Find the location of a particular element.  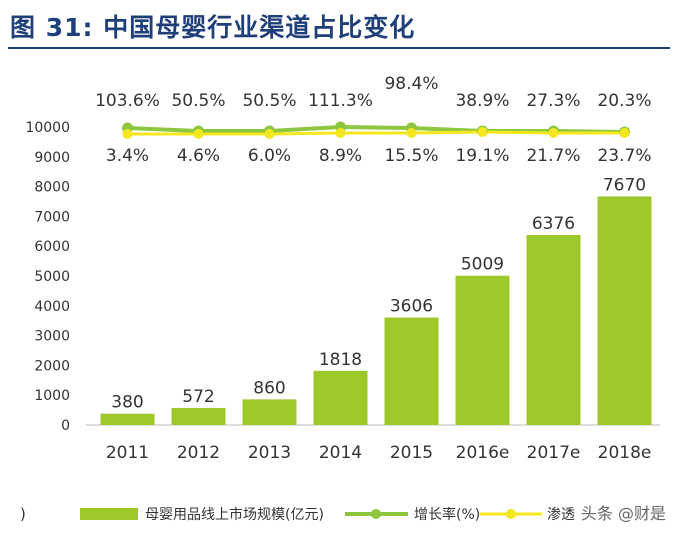

bar-value-label: 5009 is located at coordinates (482, 265).